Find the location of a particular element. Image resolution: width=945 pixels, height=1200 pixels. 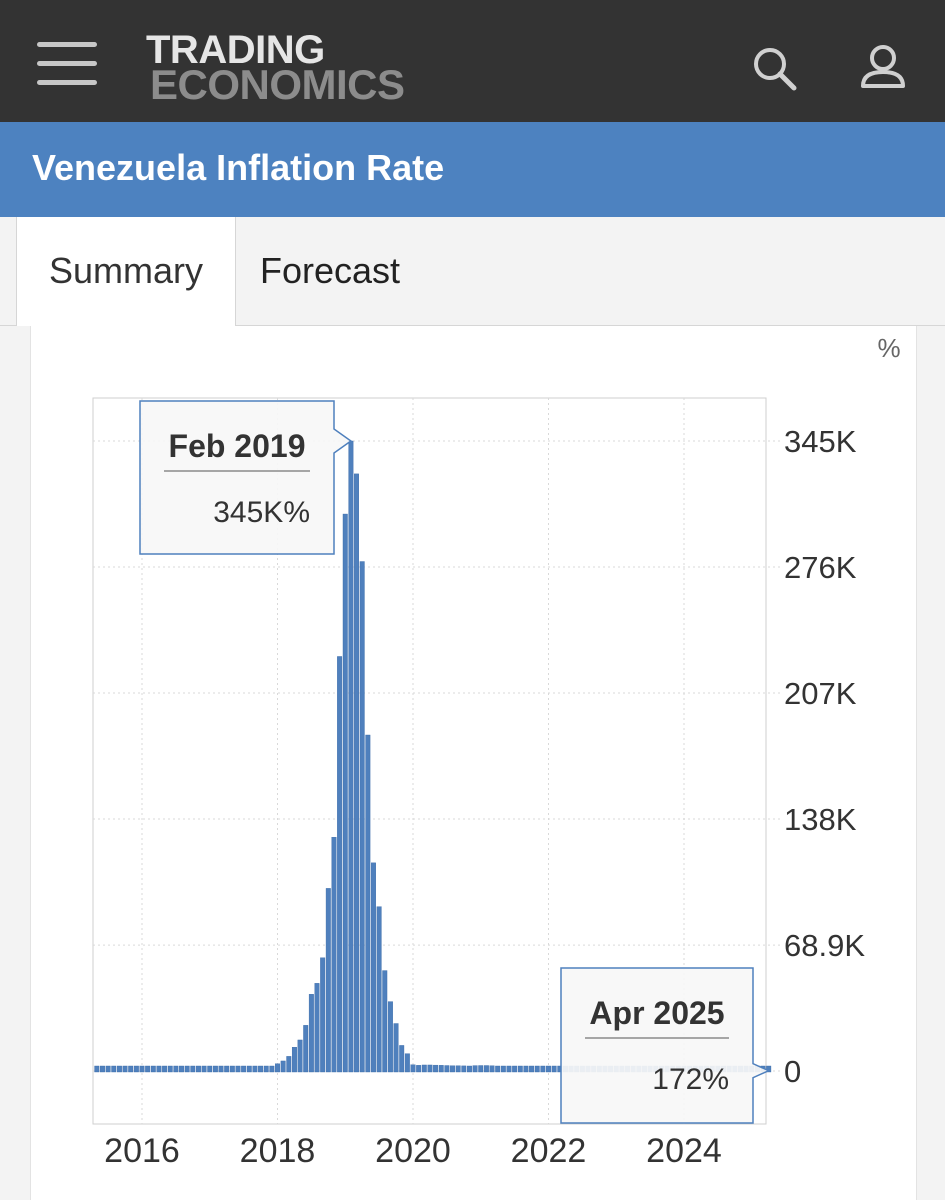

tab-summary: Summary is located at coordinates (126, 271).